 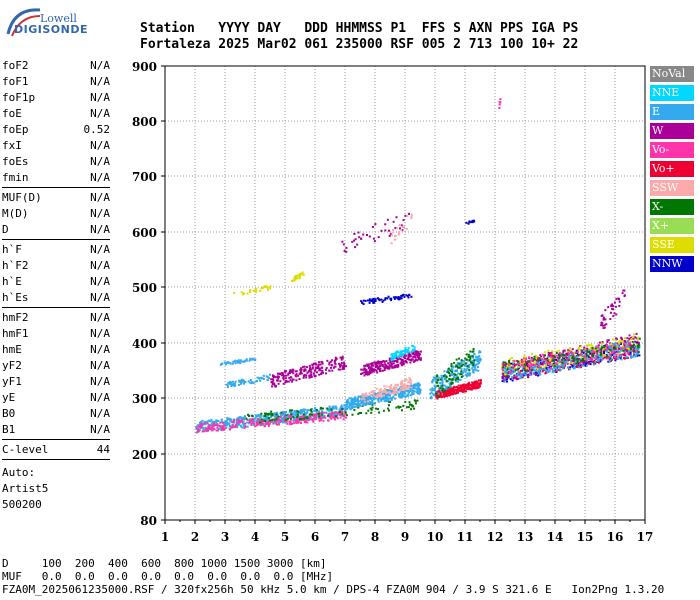 What do you see at coordinates (100, 381) in the screenshot?
I see `param-value: N/A` at bounding box center [100, 381].